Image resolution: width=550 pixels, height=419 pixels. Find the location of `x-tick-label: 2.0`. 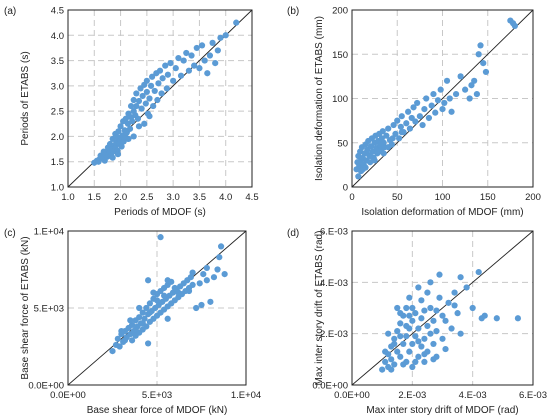

x-tick-label: 2.0 is located at coordinates (120, 197).